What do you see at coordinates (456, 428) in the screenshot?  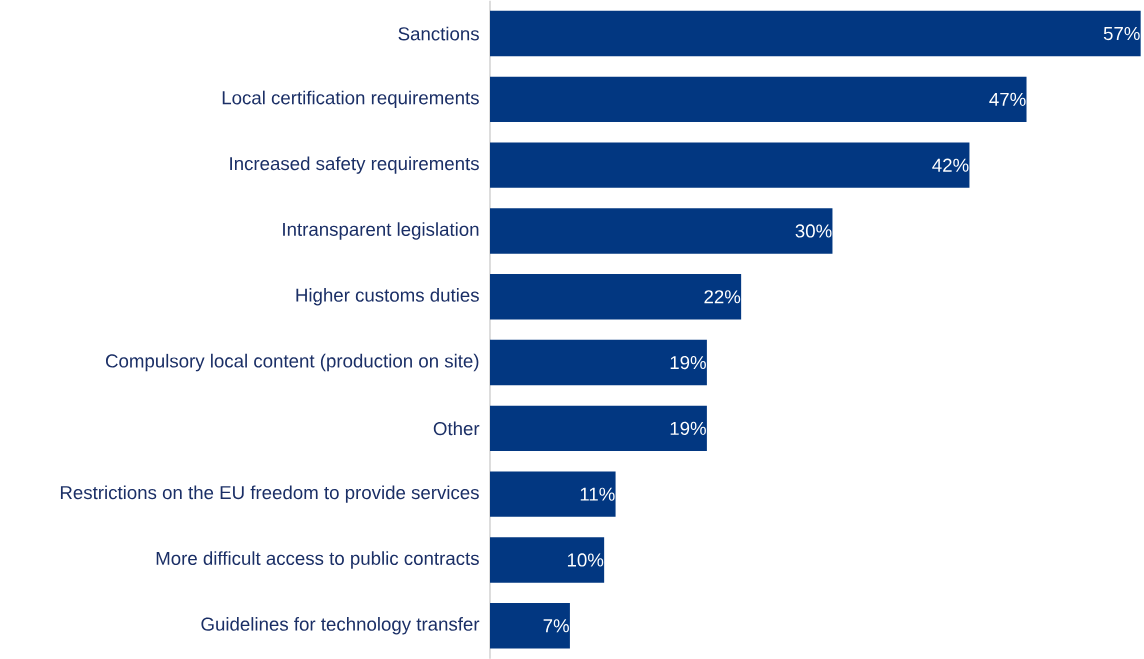 I see `y-tick-label: Other` at bounding box center [456, 428].